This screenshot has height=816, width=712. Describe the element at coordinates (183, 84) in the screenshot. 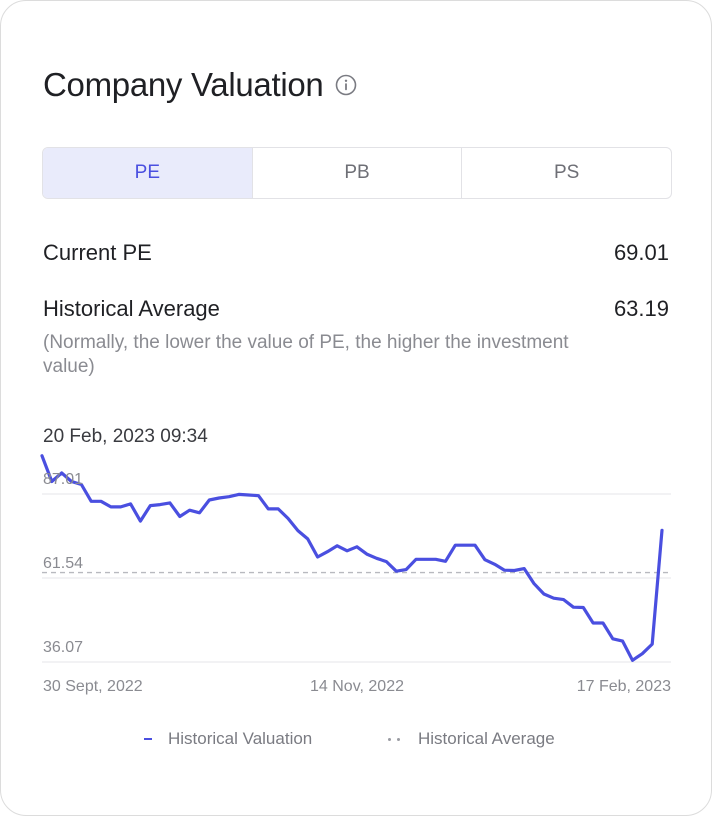

I see `card-title: Company Valuation` at that location.